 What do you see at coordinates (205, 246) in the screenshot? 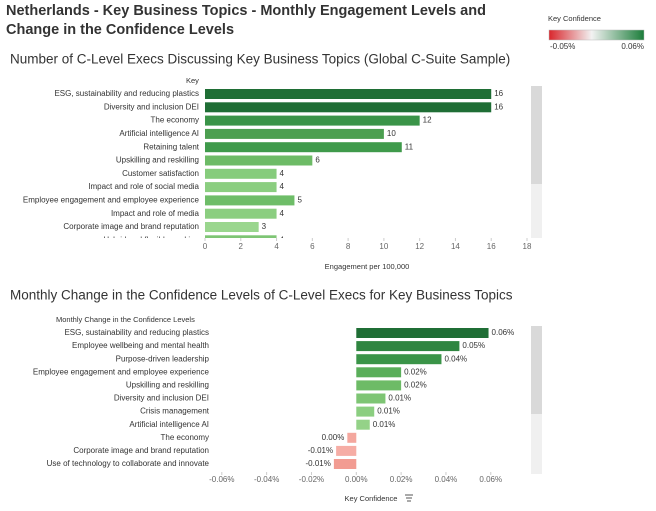
I see `x-tick-label: 0` at bounding box center [205, 246].